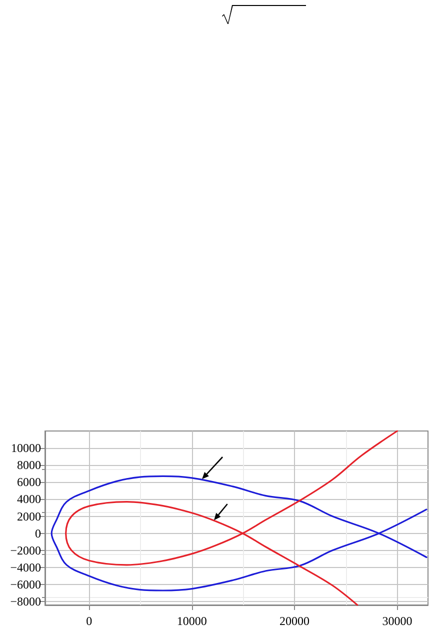 This screenshot has width=431, height=637. Describe the element at coordinates (26, 448) in the screenshot. I see `y-tick-label: 10000` at that location.